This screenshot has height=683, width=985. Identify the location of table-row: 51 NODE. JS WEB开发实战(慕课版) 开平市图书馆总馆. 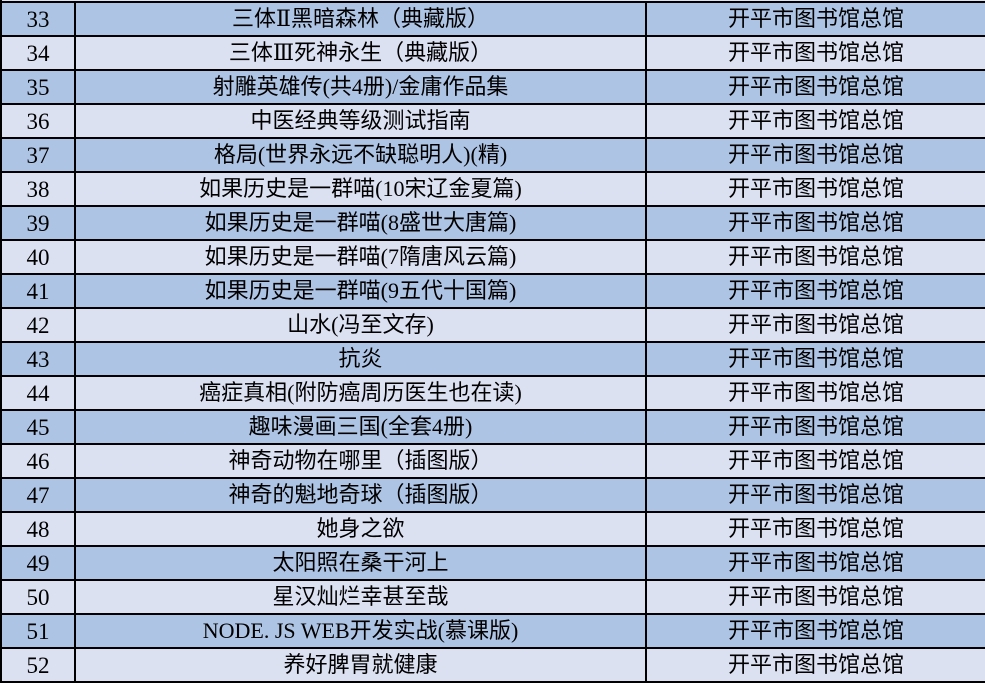
(493, 632).